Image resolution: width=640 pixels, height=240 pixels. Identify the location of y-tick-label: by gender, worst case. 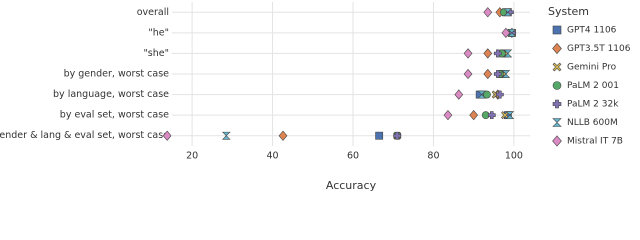
(117, 74).